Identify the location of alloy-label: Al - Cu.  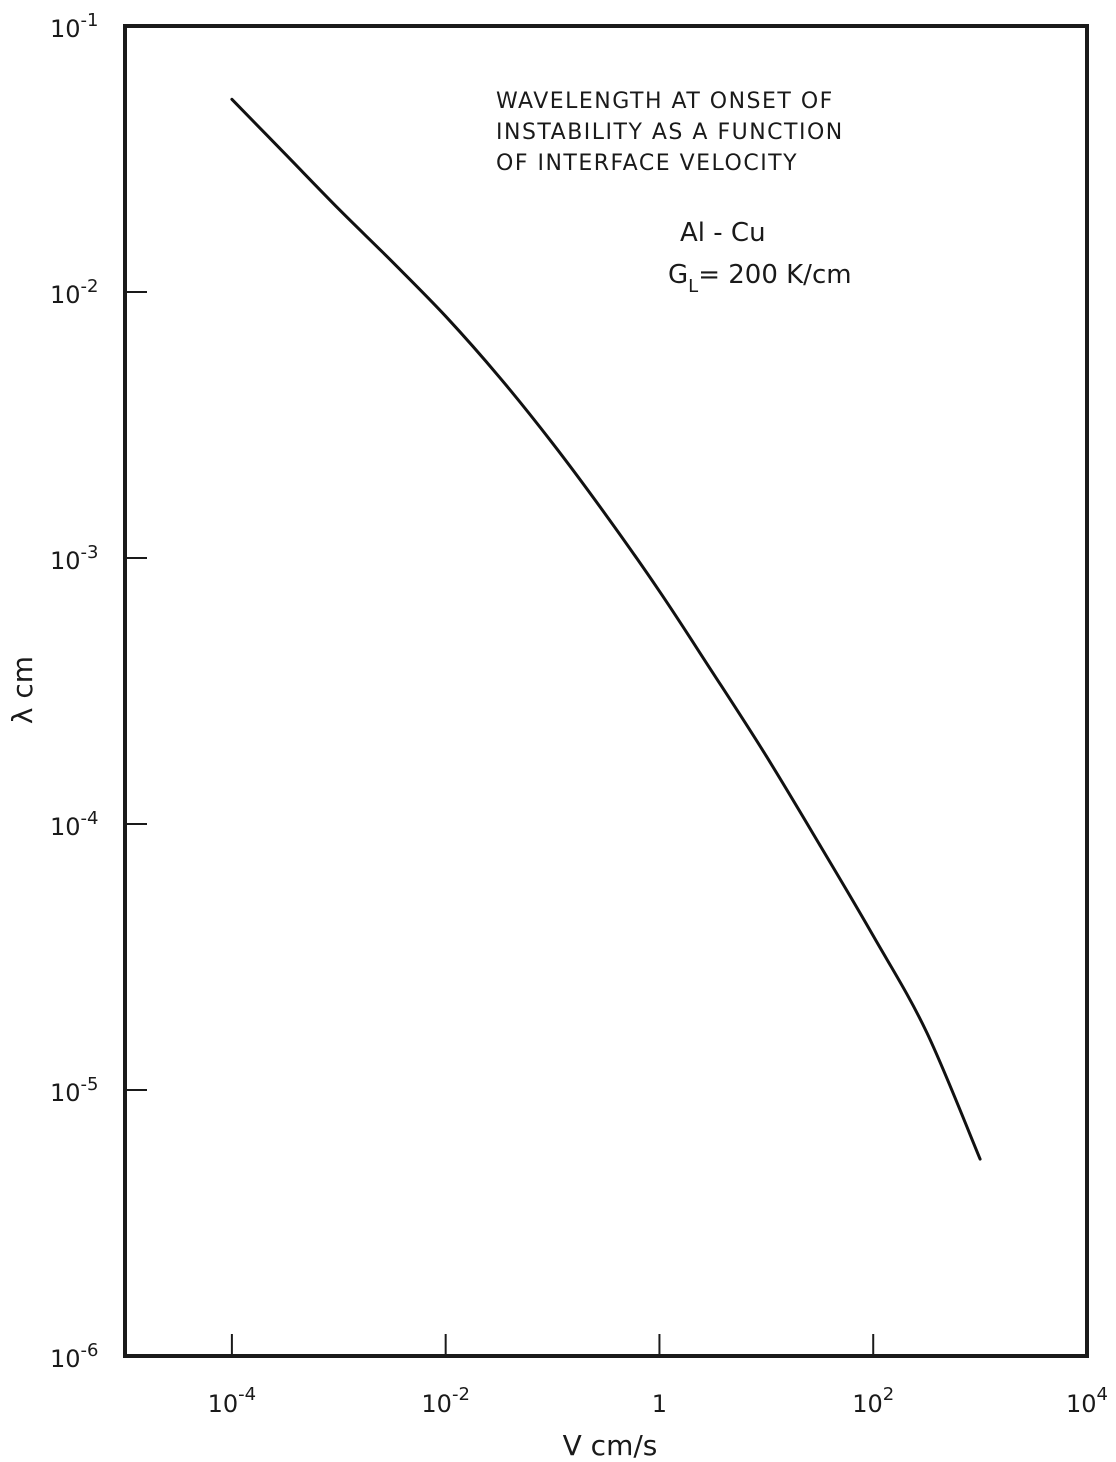
(723, 233).